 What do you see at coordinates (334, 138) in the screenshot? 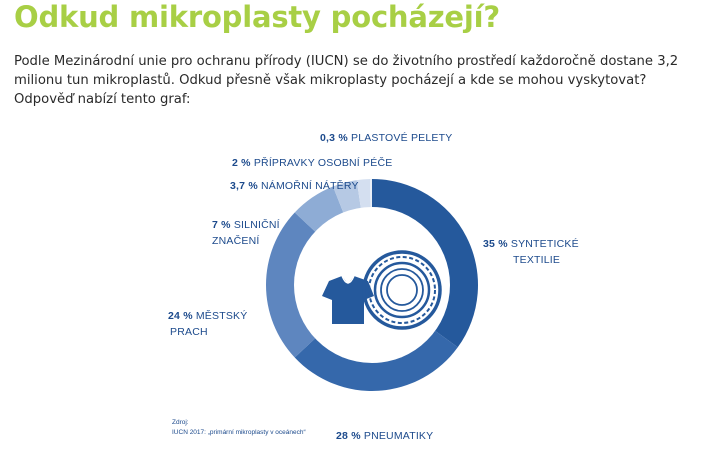
I see `label-pct: 0,3 %` at bounding box center [334, 138].